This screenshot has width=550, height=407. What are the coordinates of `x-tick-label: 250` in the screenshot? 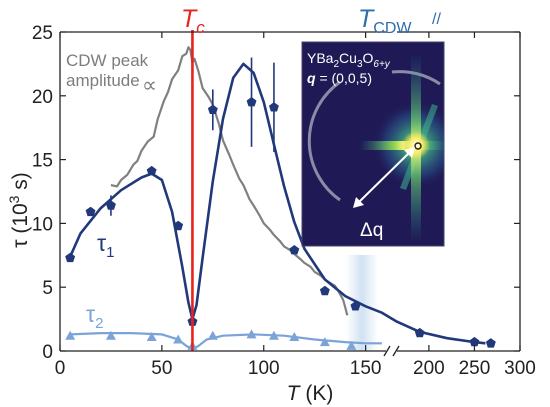 It's located at (475, 368).